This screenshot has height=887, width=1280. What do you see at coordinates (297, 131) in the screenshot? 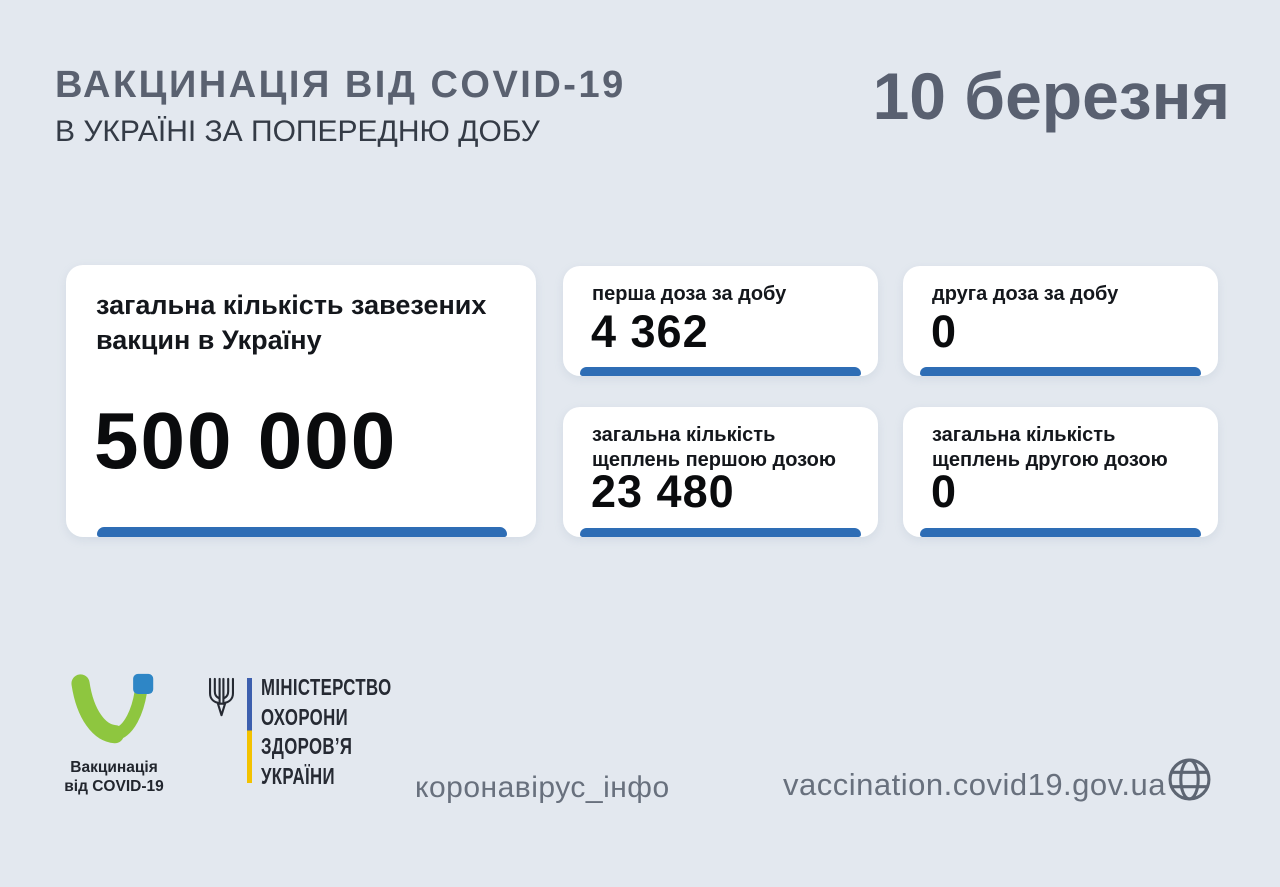
I see `page-subtitle: В УКРАЇНІ ЗА ПОПЕРЕДНЮ ДОБУ` at bounding box center [297, 131].